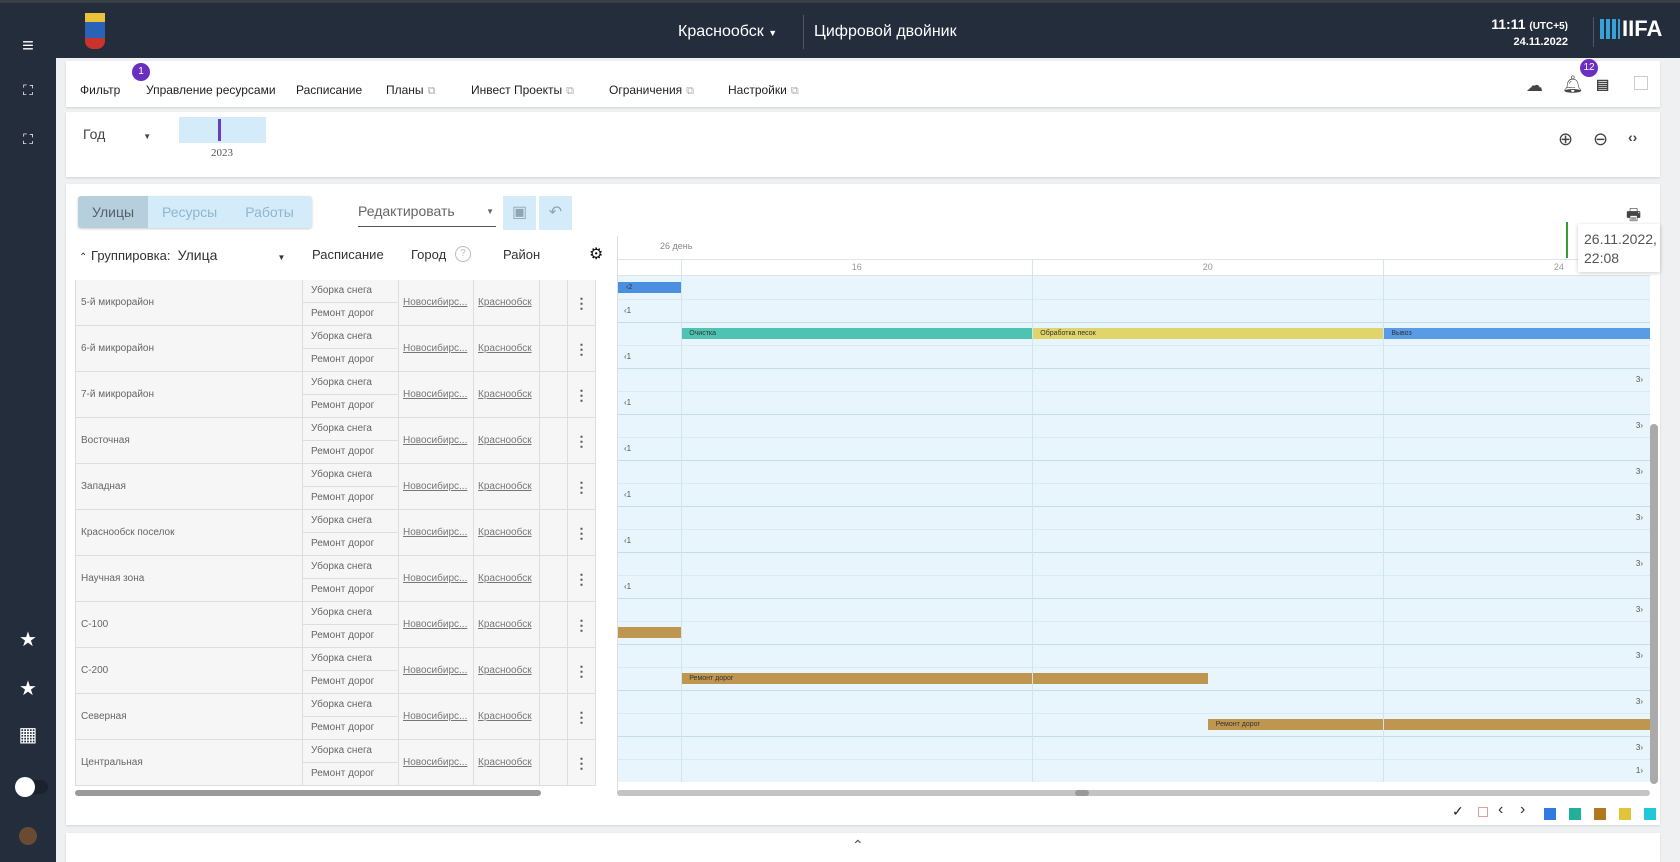 This screenshot has height=862, width=1680. I want to click on nav-item: Управление ресурсами, so click(211, 90).